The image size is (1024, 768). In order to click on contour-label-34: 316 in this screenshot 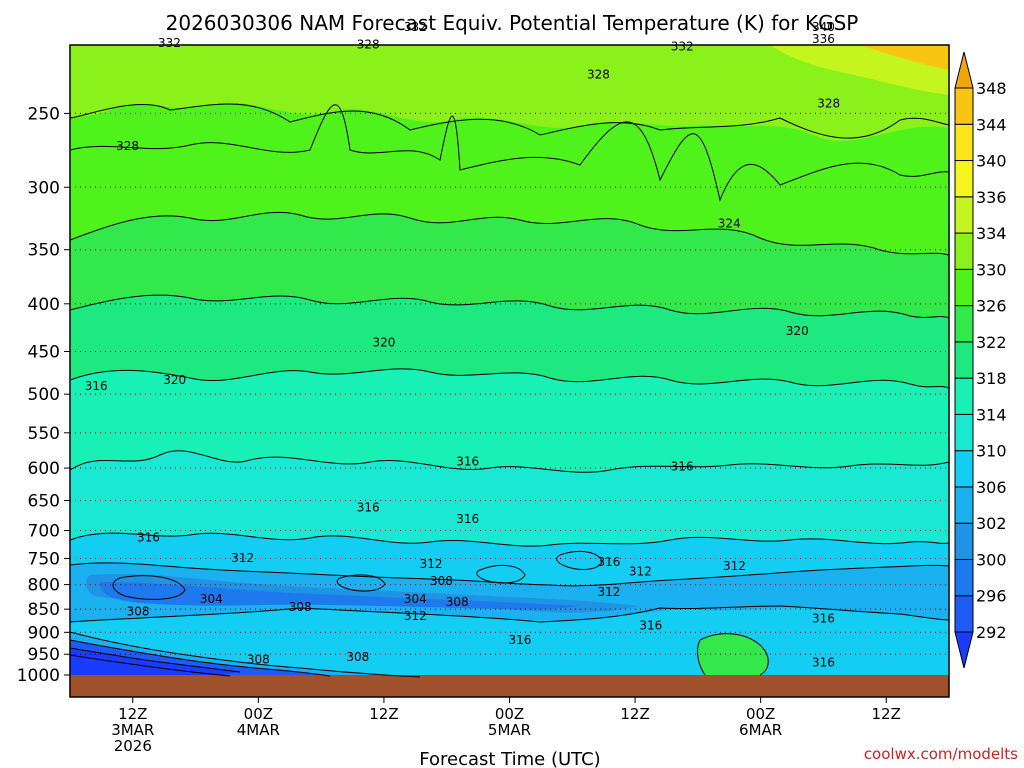, I will do `click(520, 640)`.